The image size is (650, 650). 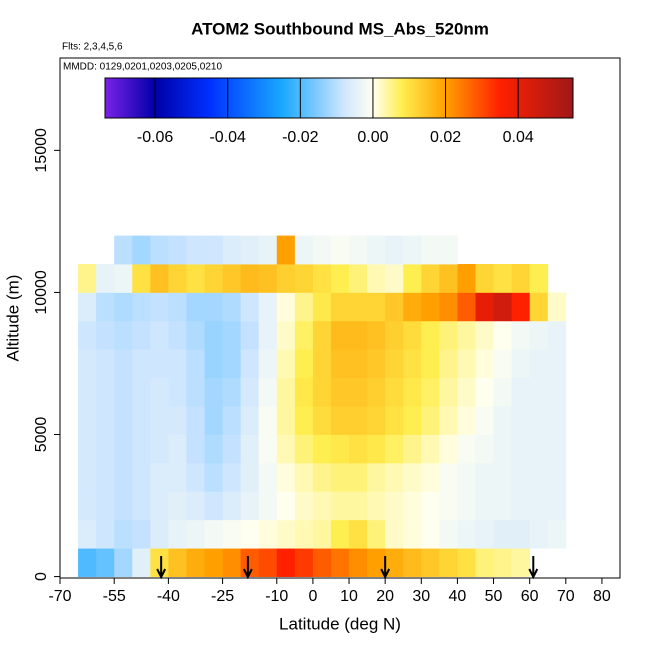 What do you see at coordinates (300, 137) in the screenshot?
I see `colorbar-tick-label: -0.02` at bounding box center [300, 137].